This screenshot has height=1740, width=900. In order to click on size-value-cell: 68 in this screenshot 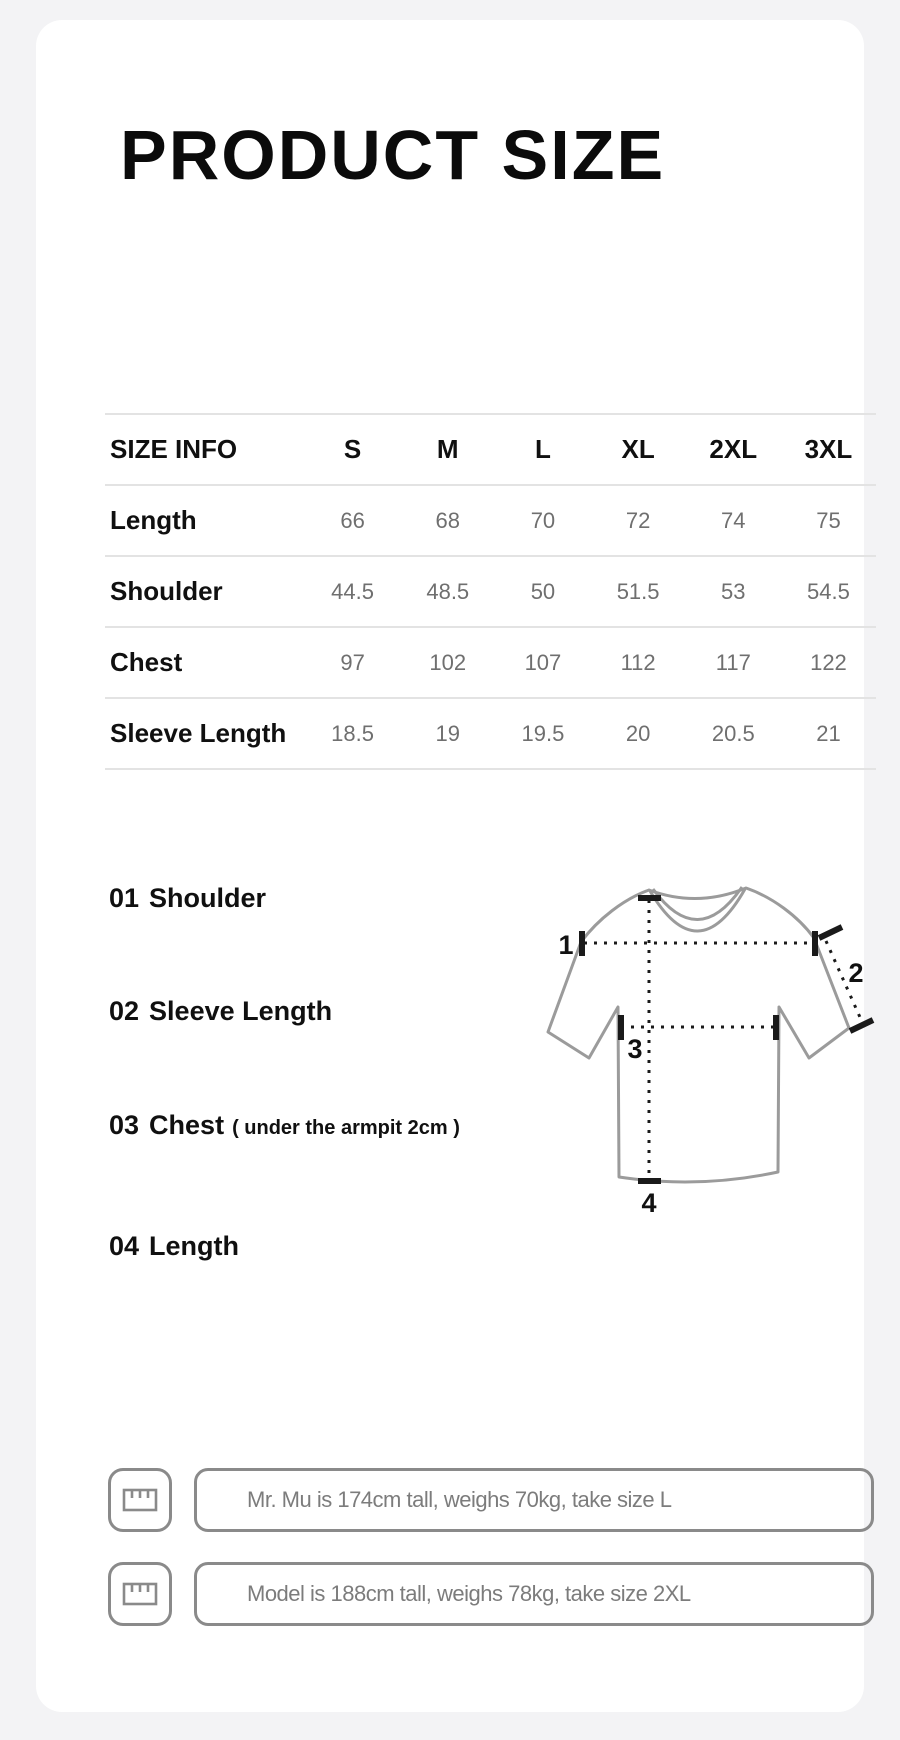, I will do `click(447, 520)`.